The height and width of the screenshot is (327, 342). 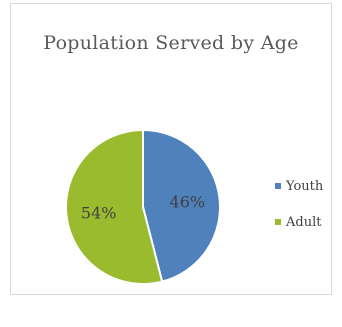 What do you see at coordinates (304, 186) in the screenshot?
I see `legend-label-youth: Youth` at bounding box center [304, 186].